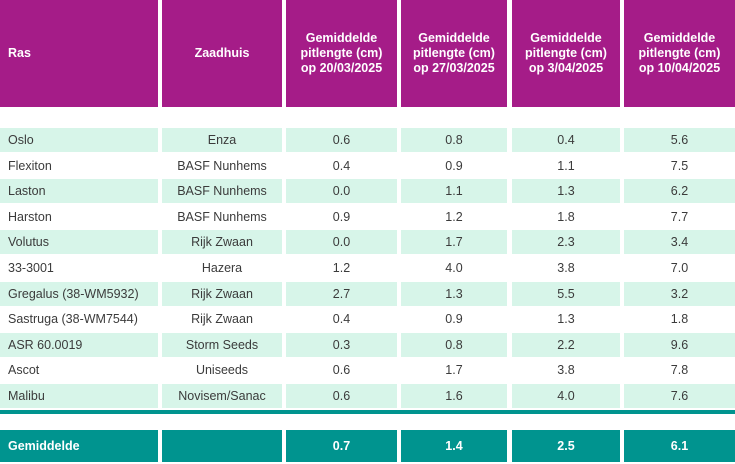  I want to click on table-row: Harston BASF Nunhems 0.9 1.2 1.8 7.7, so click(367, 216).